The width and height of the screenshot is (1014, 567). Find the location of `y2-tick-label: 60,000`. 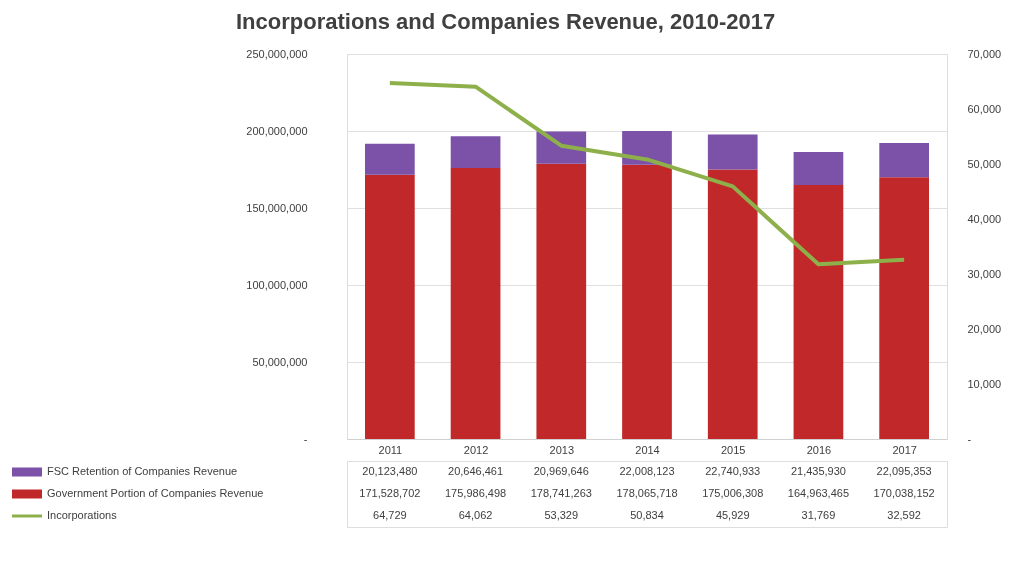

y2-tick-label: 60,000 is located at coordinates (984, 108).